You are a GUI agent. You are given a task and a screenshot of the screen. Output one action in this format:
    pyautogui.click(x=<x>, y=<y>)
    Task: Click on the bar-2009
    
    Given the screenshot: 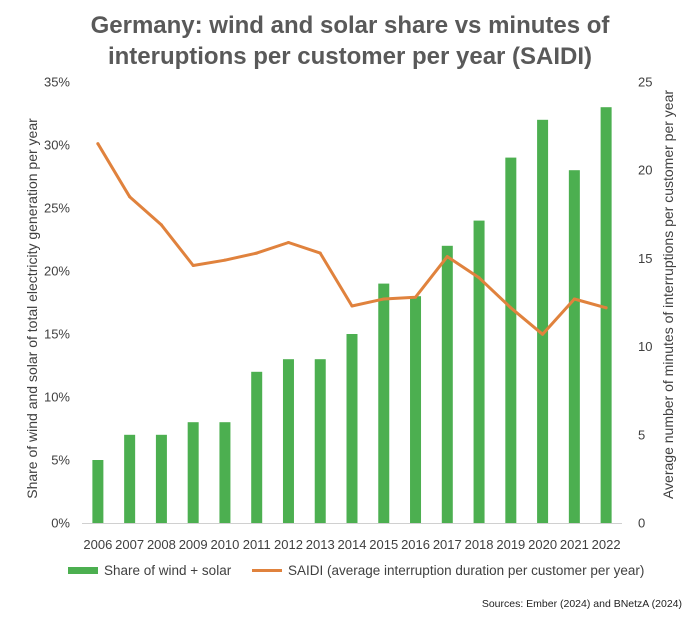 What is the action you would take?
    pyautogui.click(x=193, y=472)
    